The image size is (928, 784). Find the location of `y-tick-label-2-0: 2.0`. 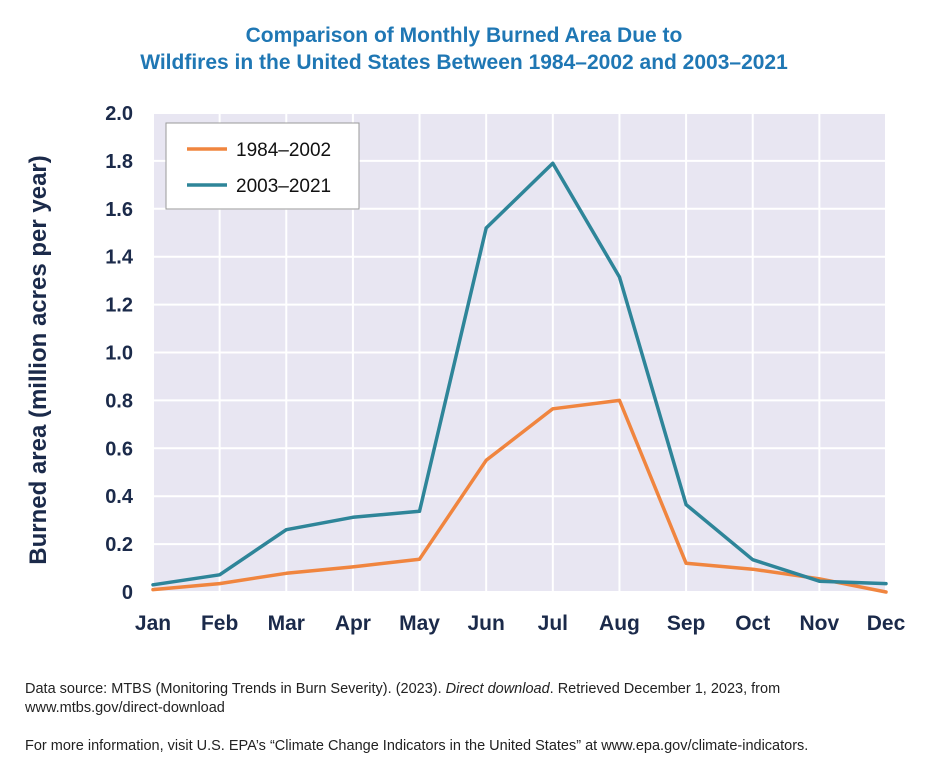

y-tick-label-2-0: 2.0 is located at coordinates (119, 114).